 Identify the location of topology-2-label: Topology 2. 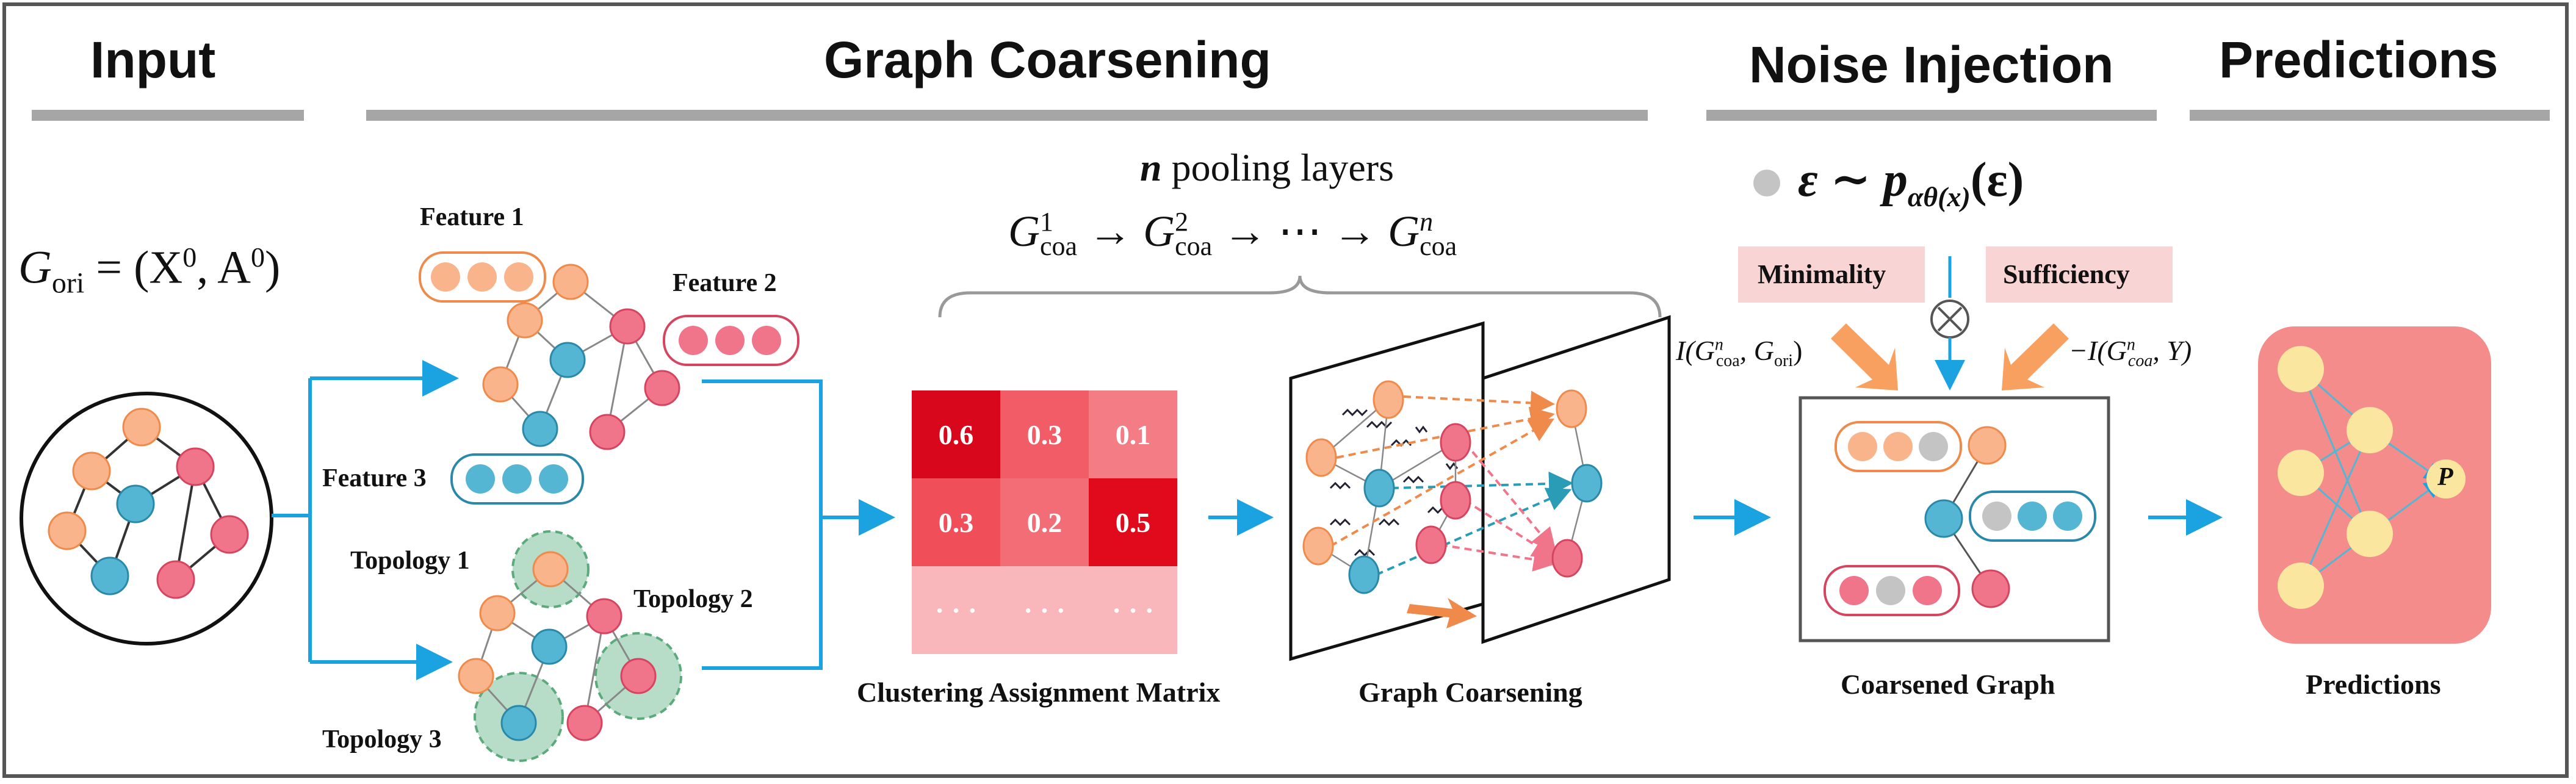
(693, 599).